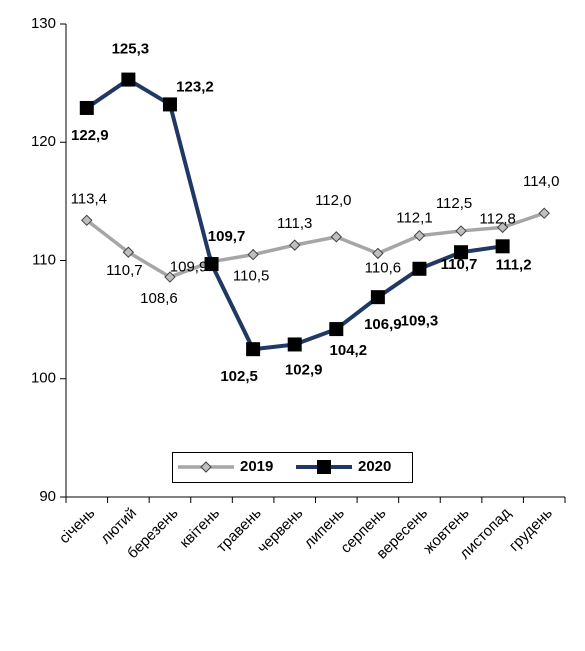  What do you see at coordinates (251, 276) in the screenshot?
I see `data-label: 110,5` at bounding box center [251, 276].